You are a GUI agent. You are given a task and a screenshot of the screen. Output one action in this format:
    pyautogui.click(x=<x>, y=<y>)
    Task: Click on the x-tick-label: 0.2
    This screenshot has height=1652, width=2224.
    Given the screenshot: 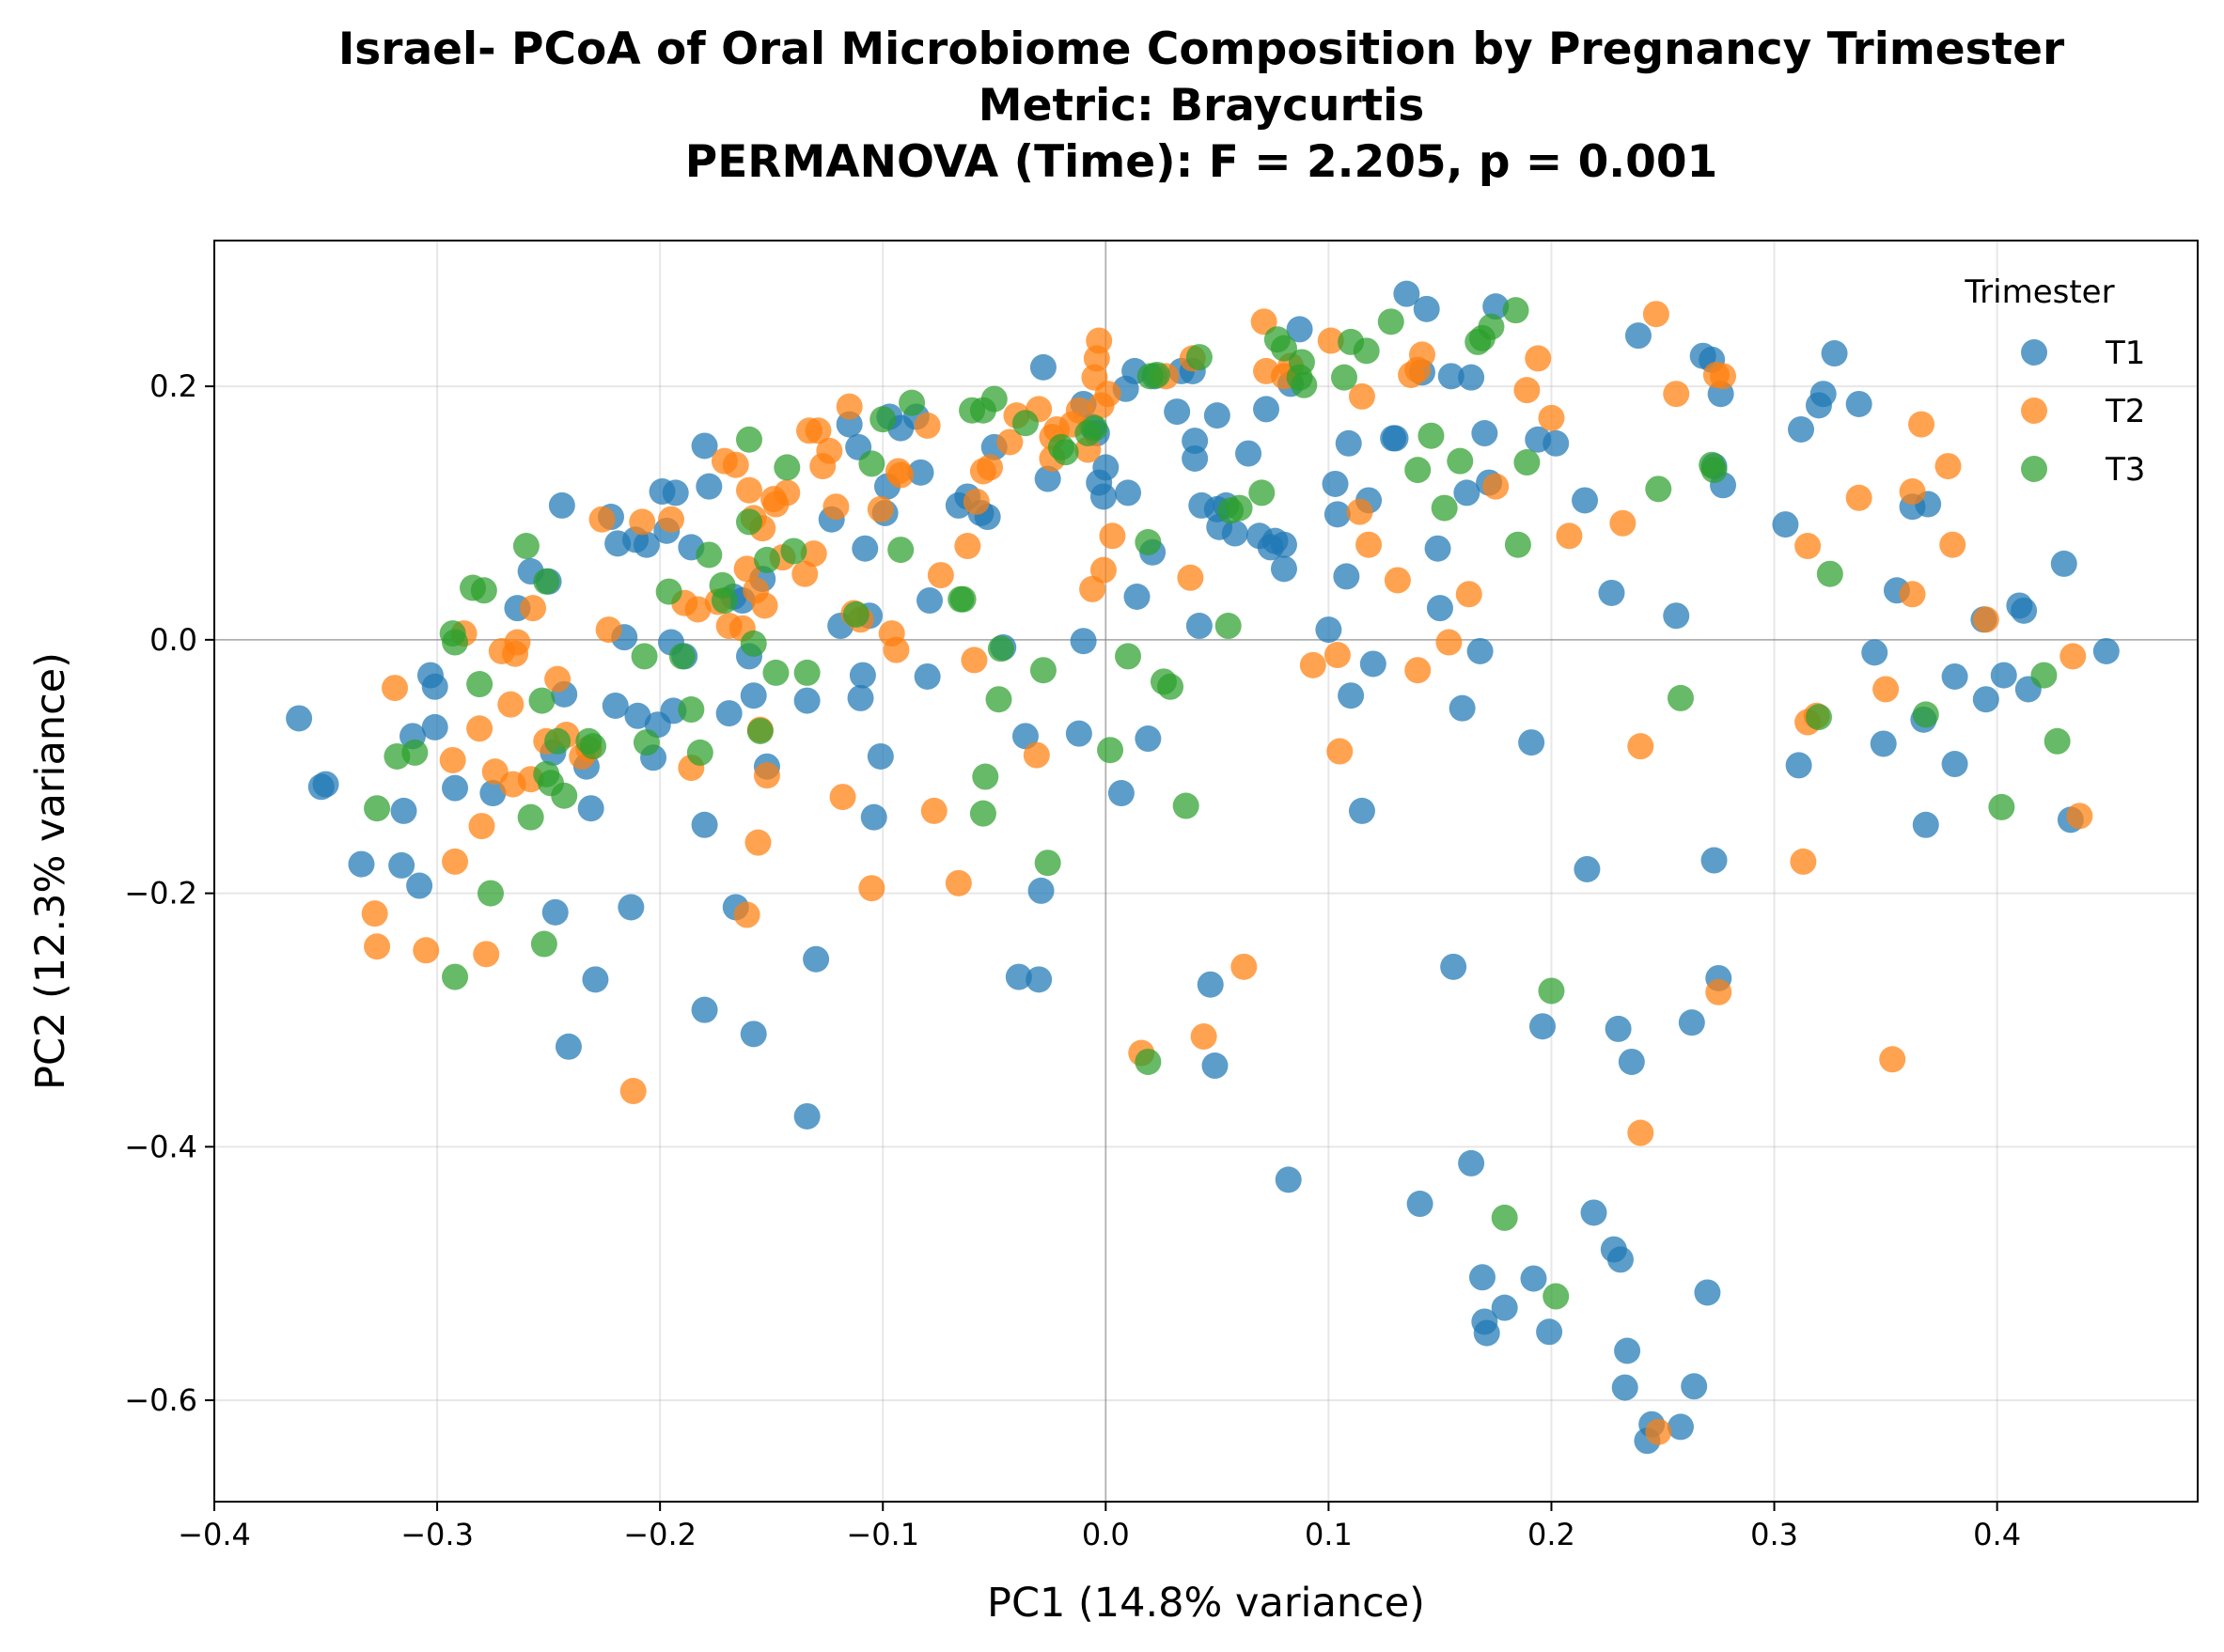 What is the action you would take?
    pyautogui.click(x=1551, y=1534)
    